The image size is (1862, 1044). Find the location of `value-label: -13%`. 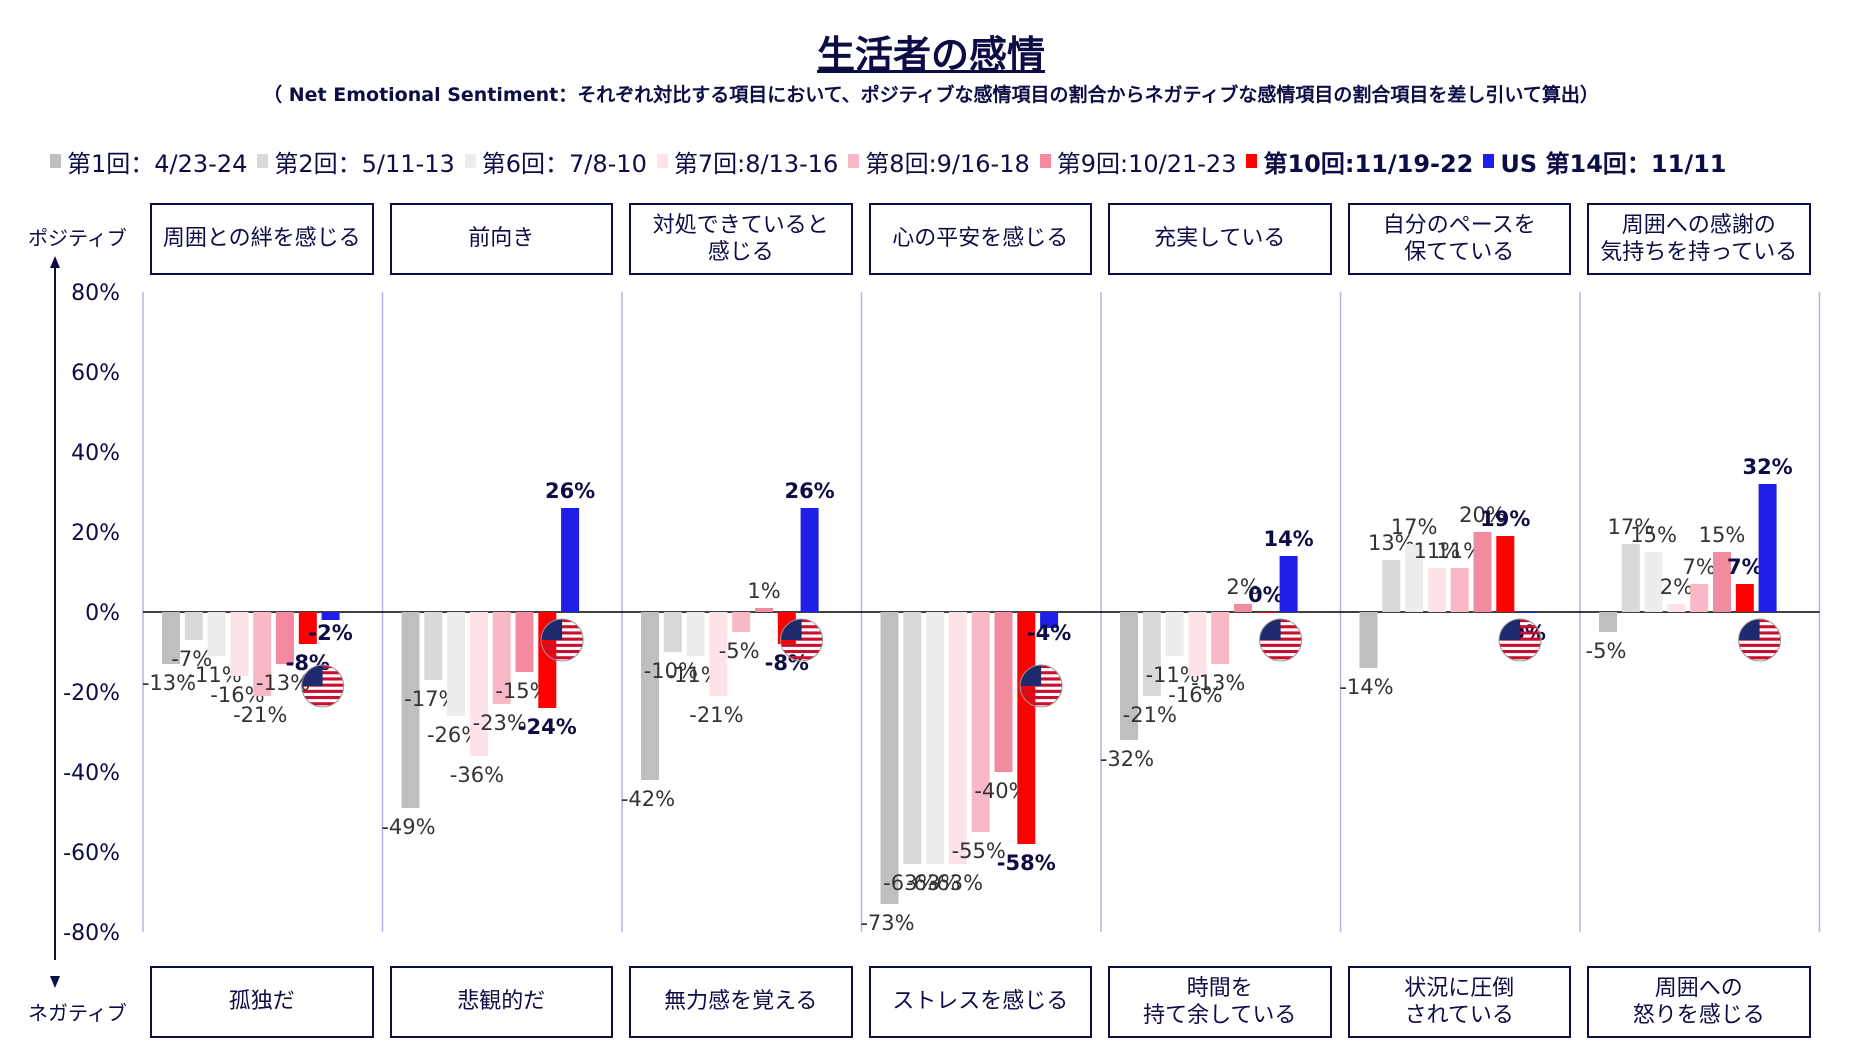

value-label: -13% is located at coordinates (169, 683).